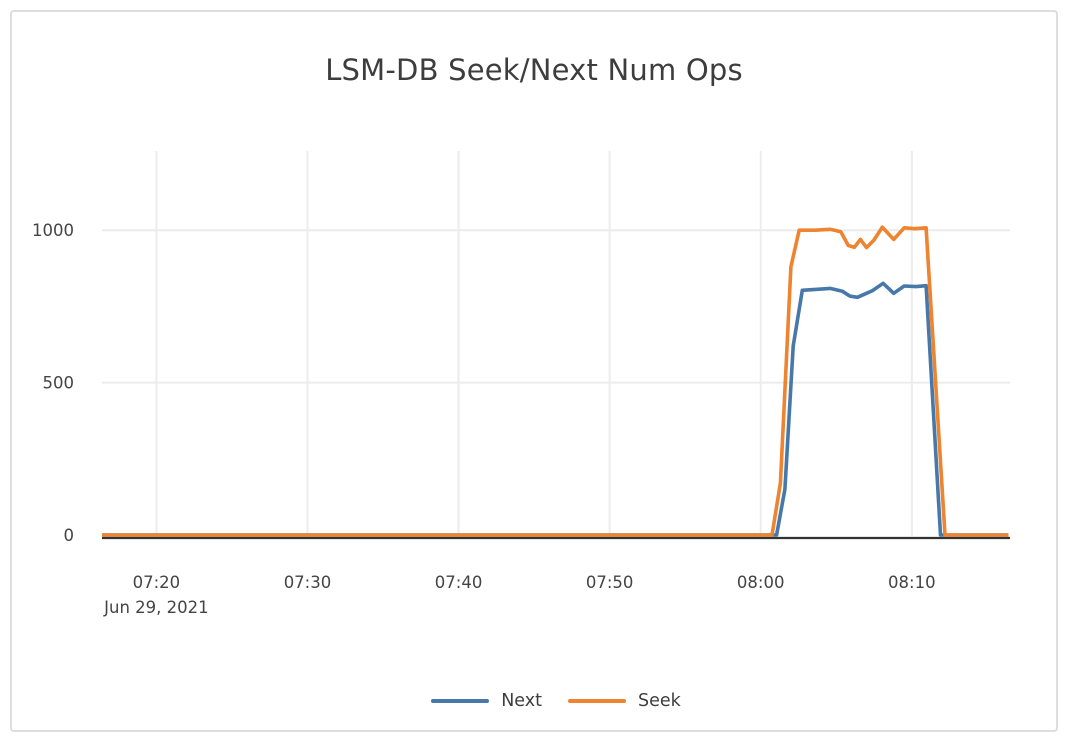 This screenshot has height=742, width=1068. I want to click on legend: Next Seek, so click(556, 701).